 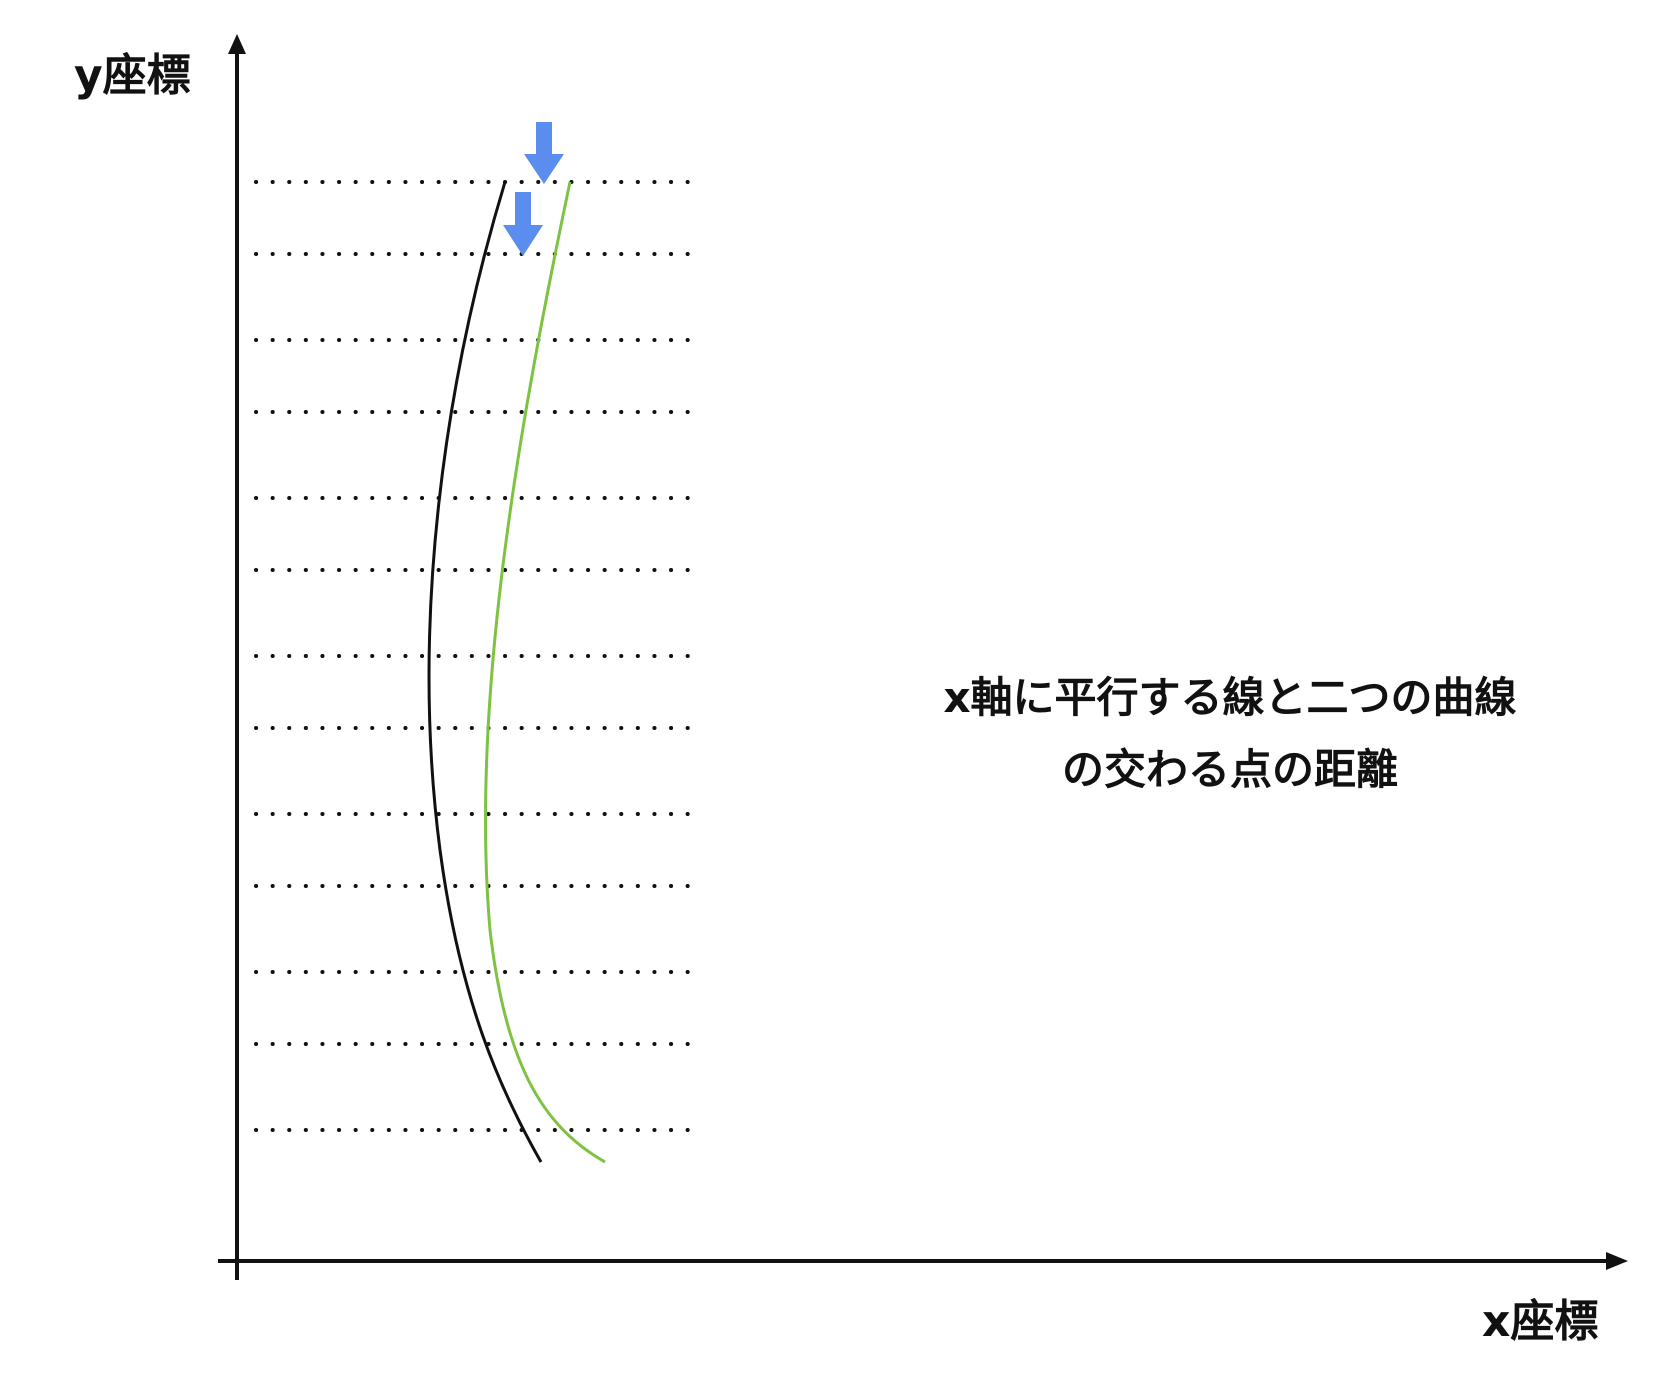 What do you see at coordinates (485, 672) in the screenshot?
I see `black-curve` at bounding box center [485, 672].